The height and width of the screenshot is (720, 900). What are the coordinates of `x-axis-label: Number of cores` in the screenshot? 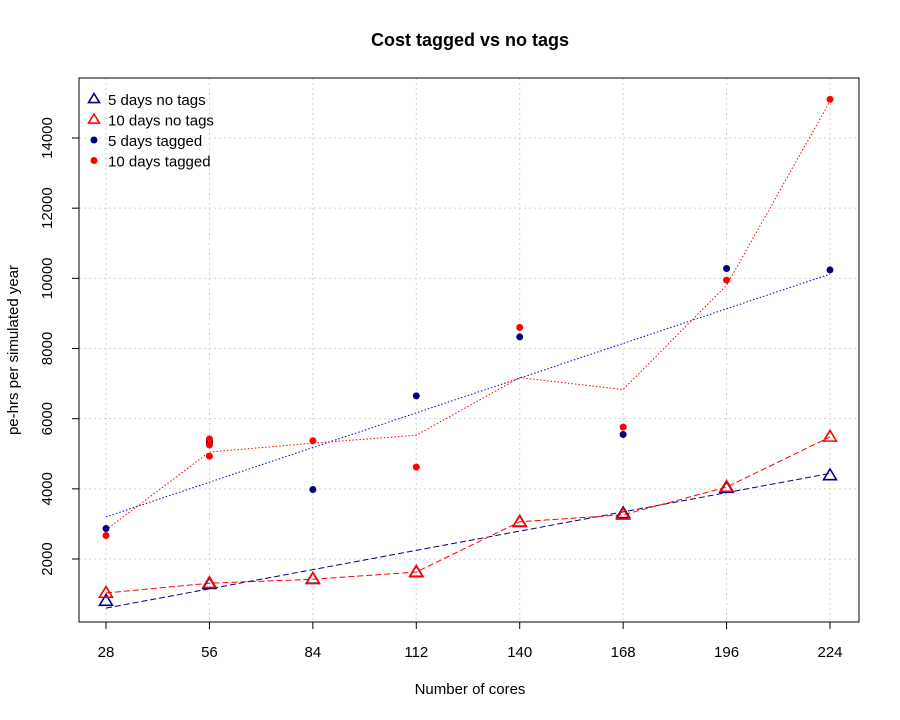 It's located at (470, 689).